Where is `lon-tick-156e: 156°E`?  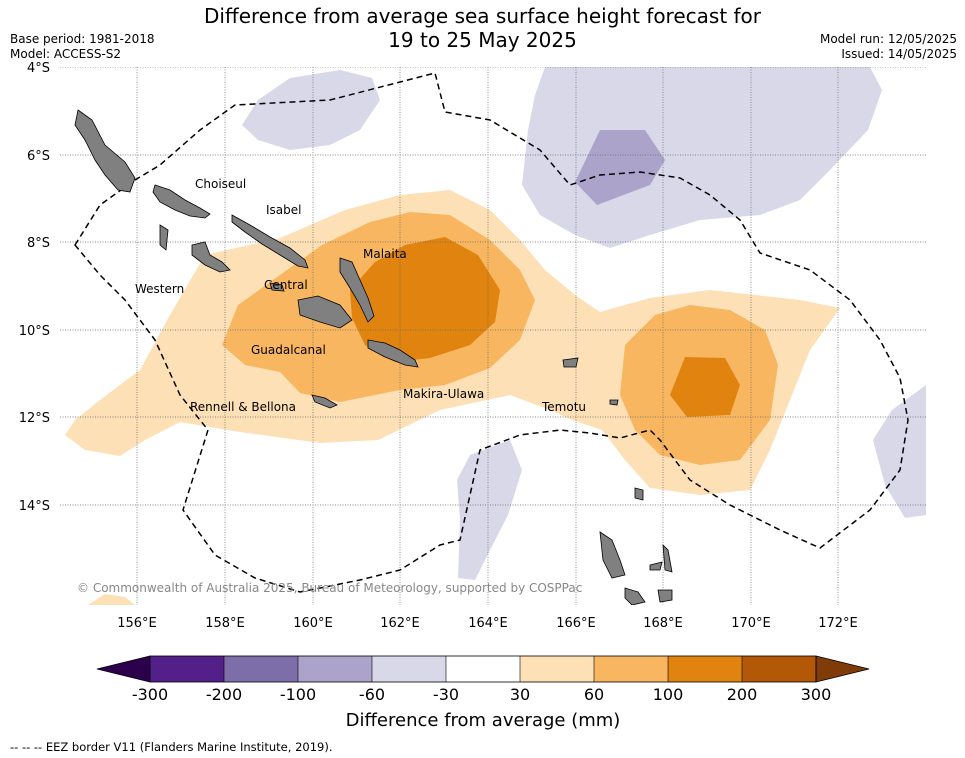 lon-tick-156e: 156°E is located at coordinates (137, 623).